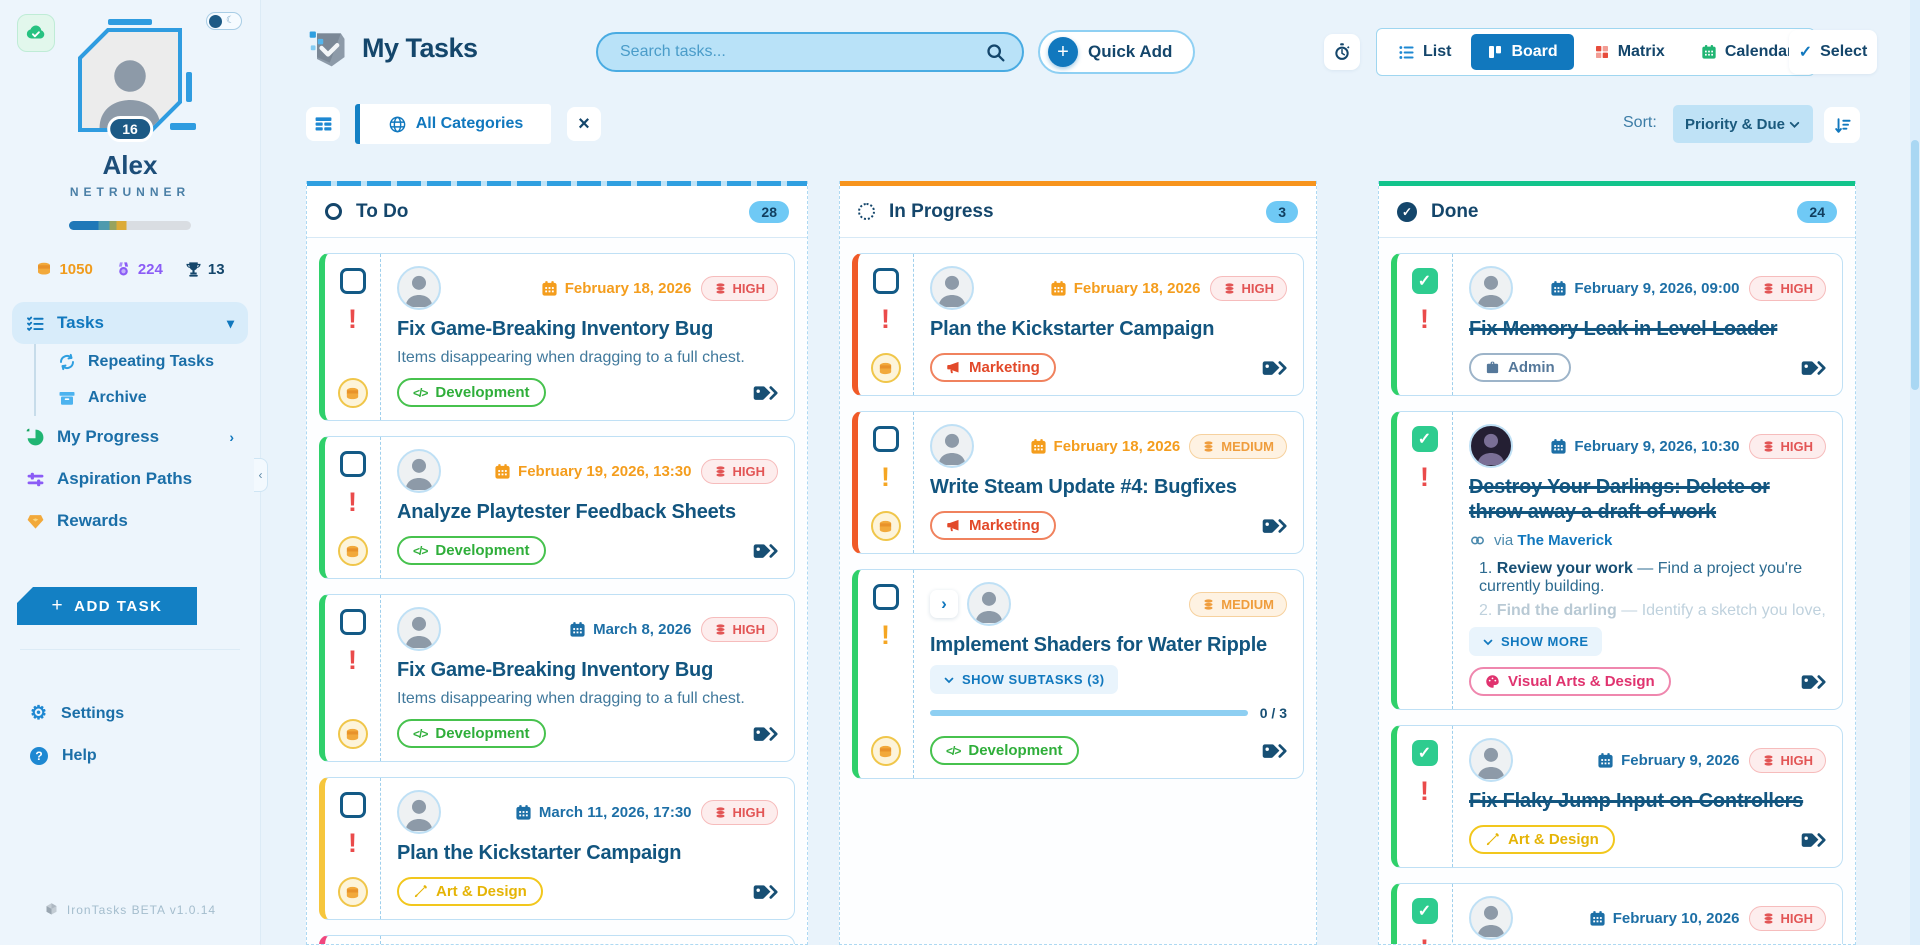 This screenshot has width=1920, height=945. Describe the element at coordinates (130, 909) in the screenshot. I see `app-version: IronTasks BETA v1.0.14` at that location.